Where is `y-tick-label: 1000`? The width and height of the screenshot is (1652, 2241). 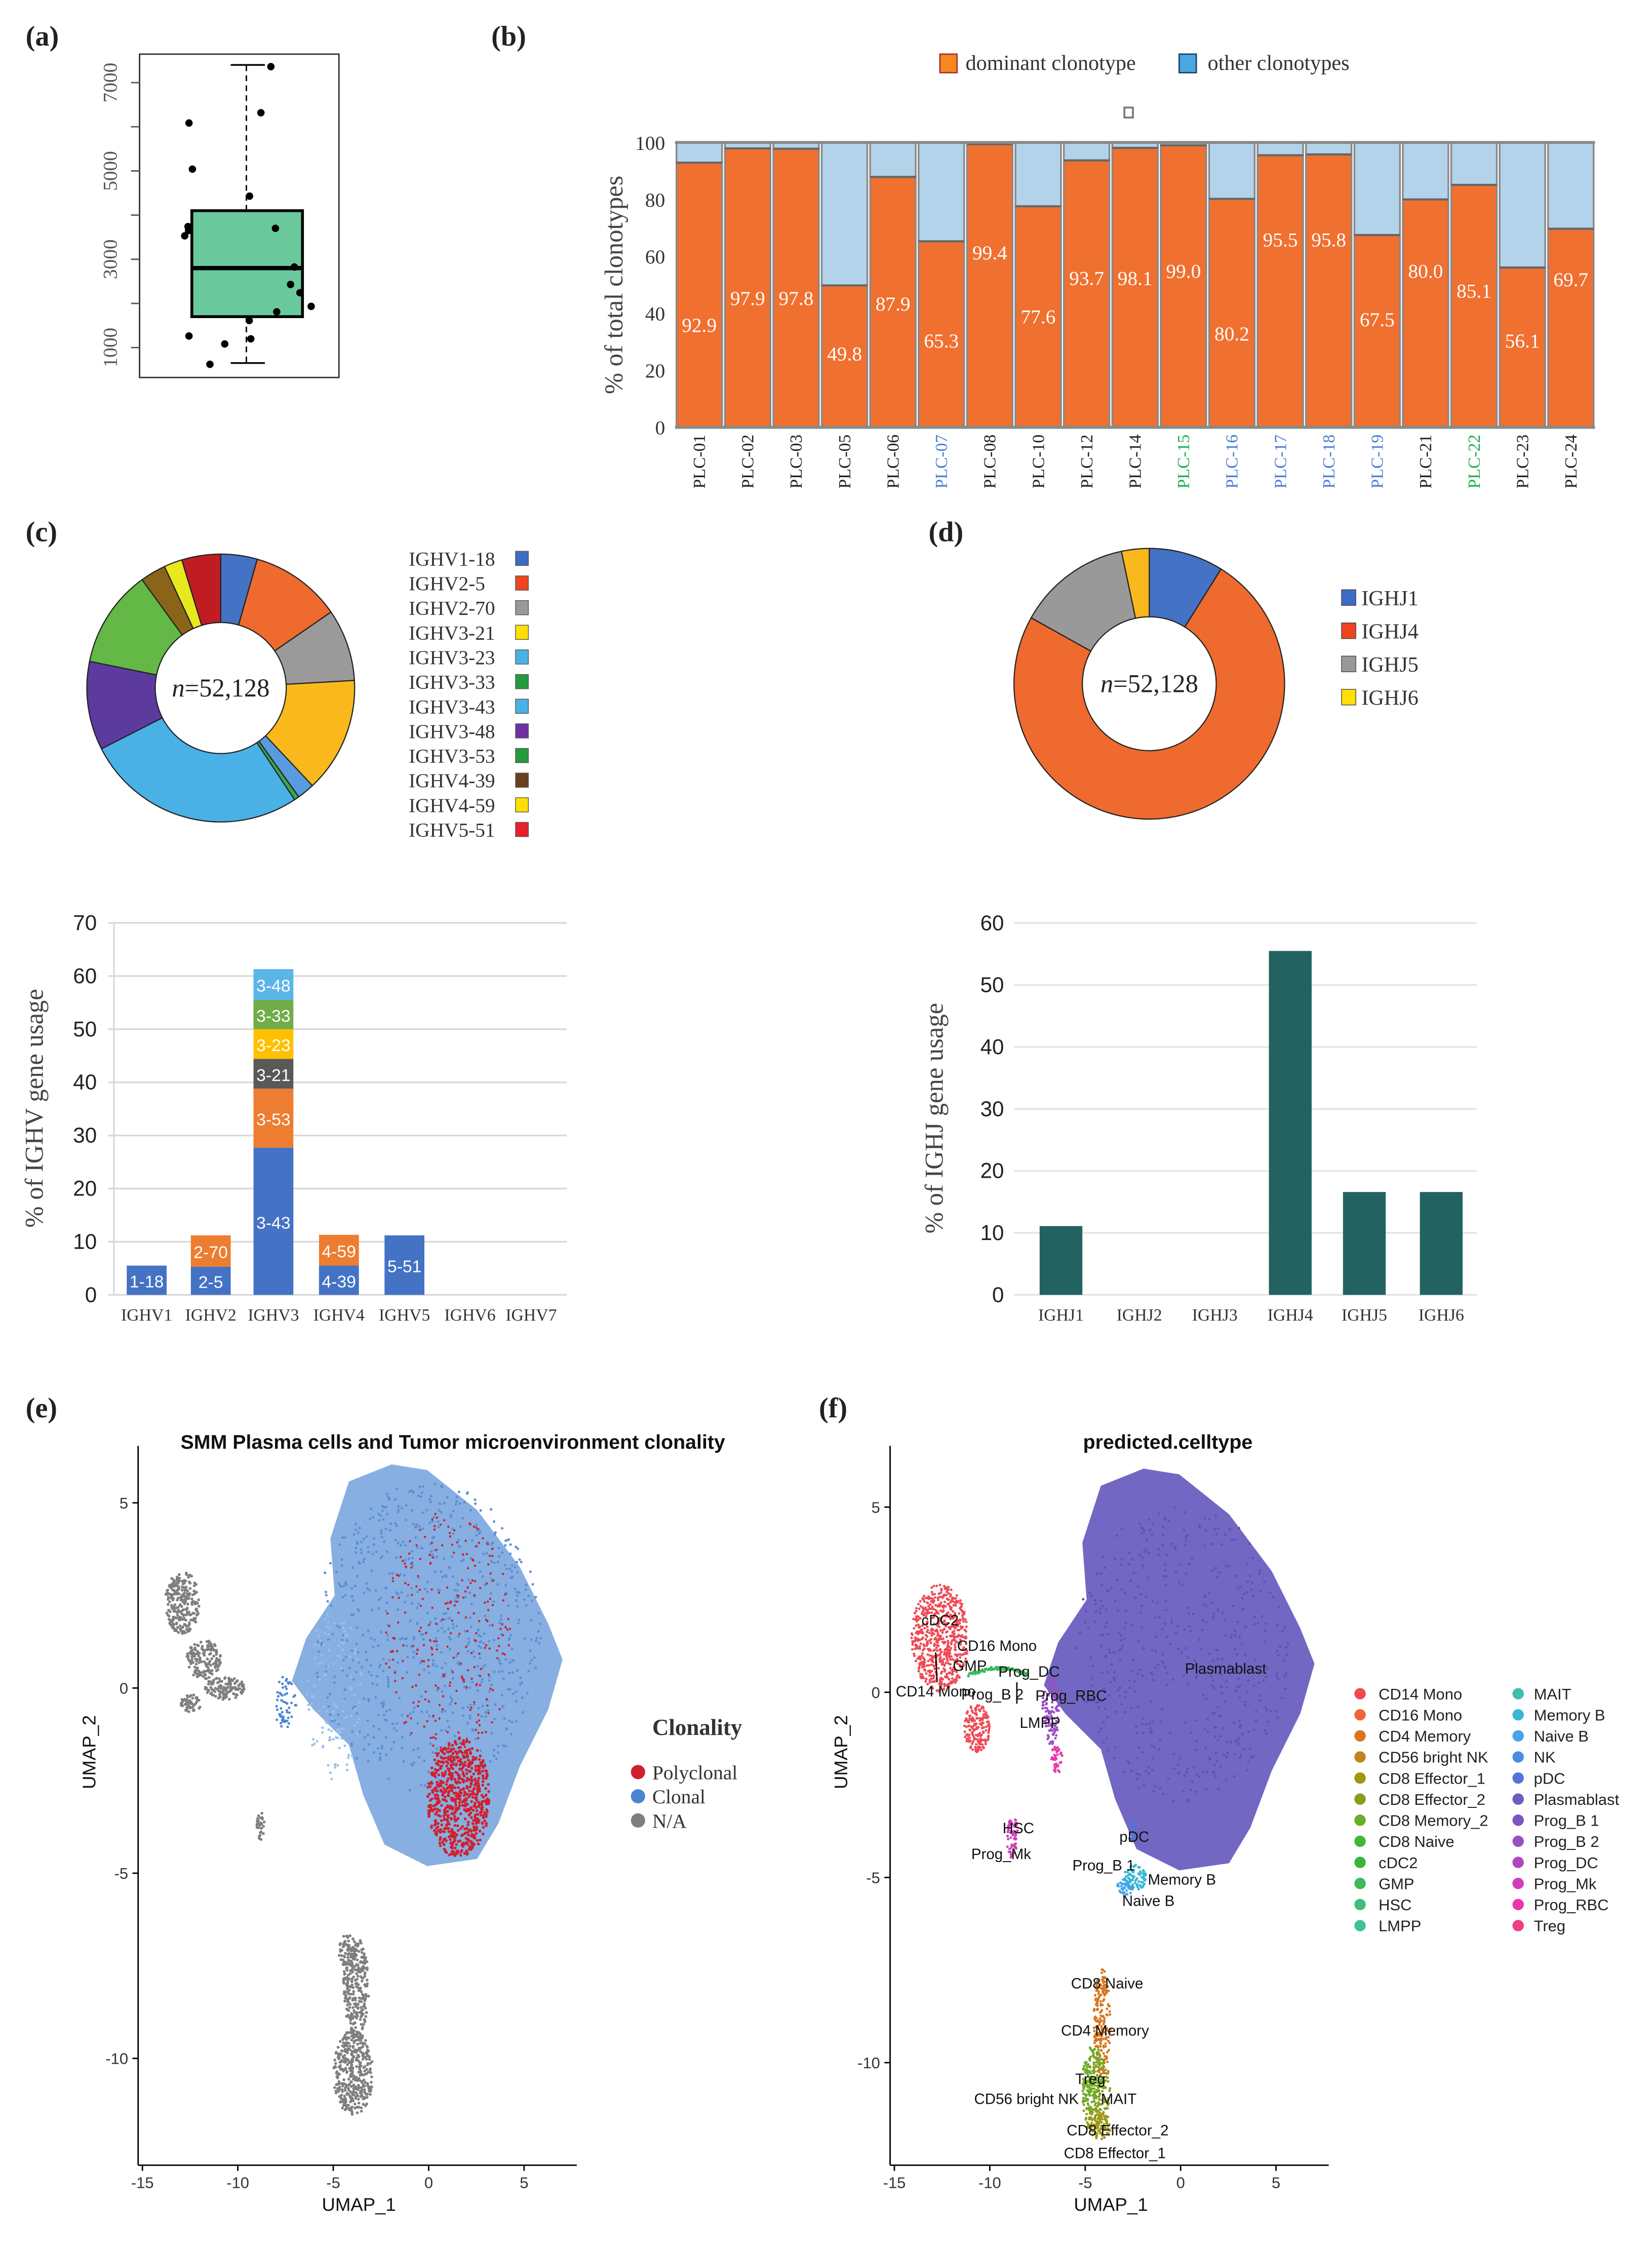 y-tick-label: 1000 is located at coordinates (111, 348).